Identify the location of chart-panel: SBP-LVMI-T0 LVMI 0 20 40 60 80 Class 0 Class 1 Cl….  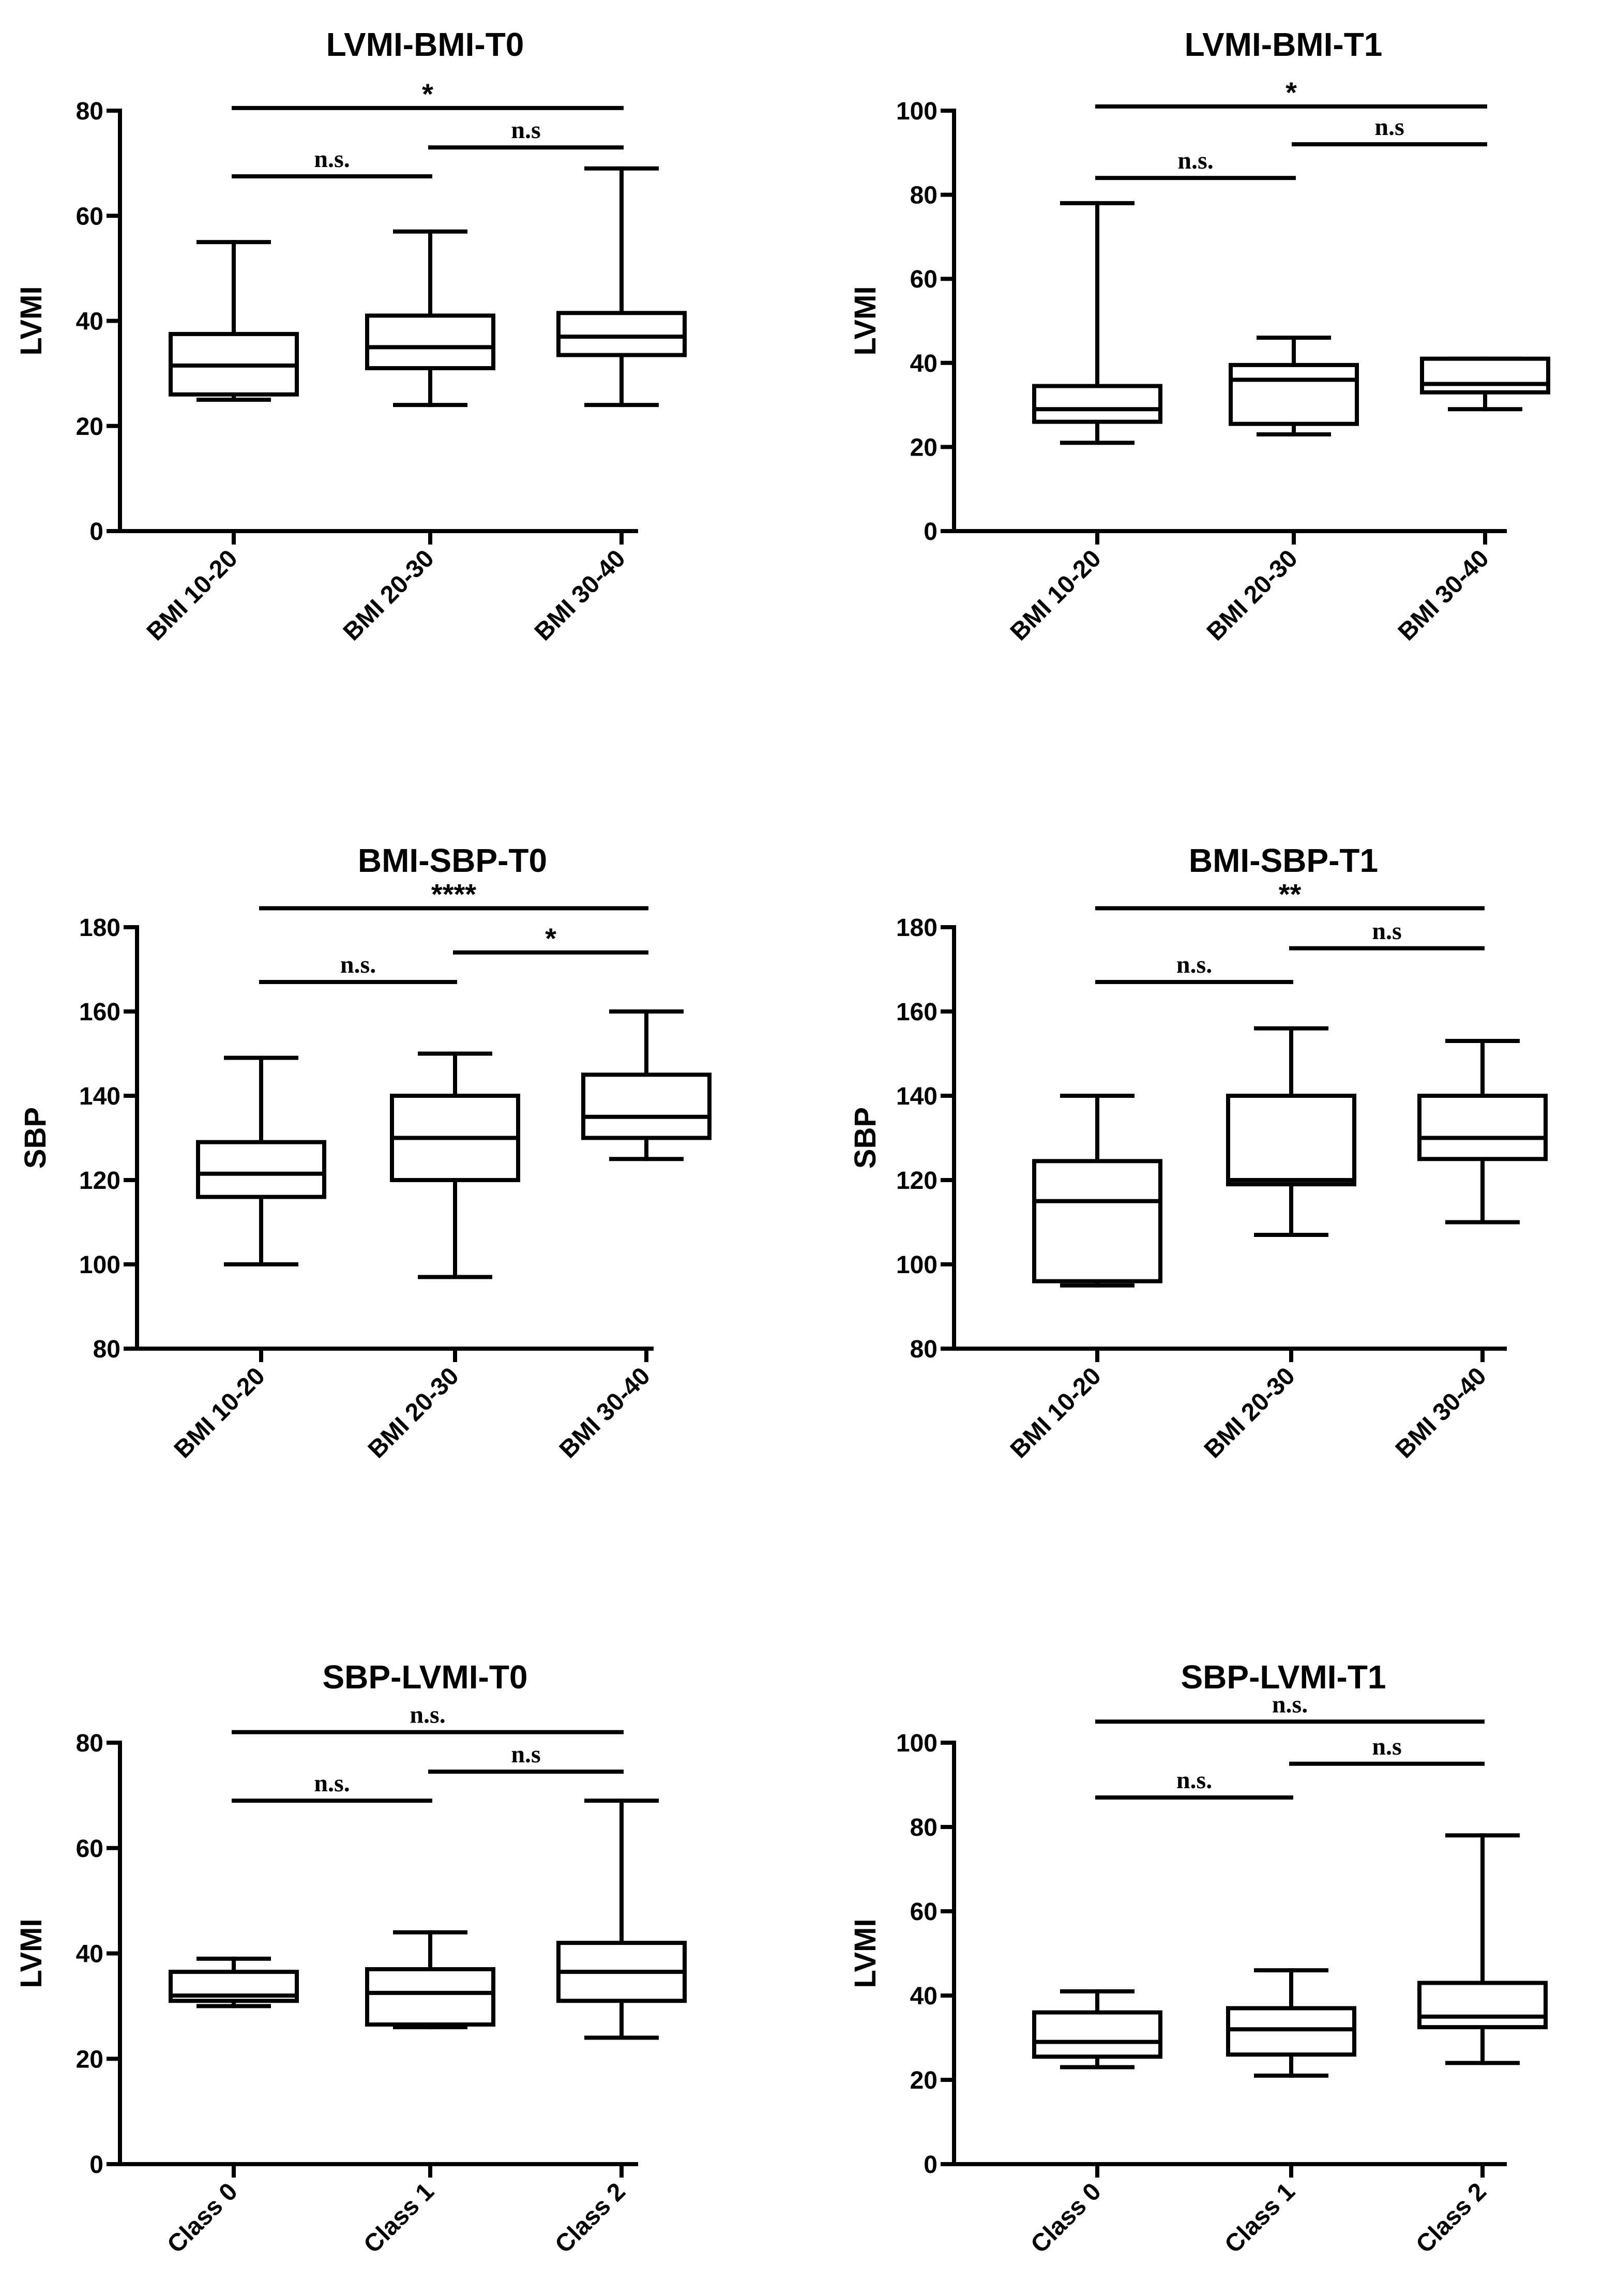
(351, 1959).